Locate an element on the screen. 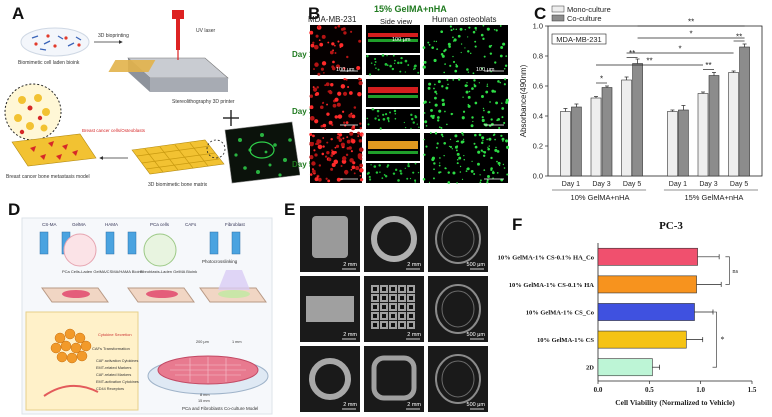 Image resolution: width=772 pixels, height=417 pixels. bar-co-culture is located at coordinates (637, 120).